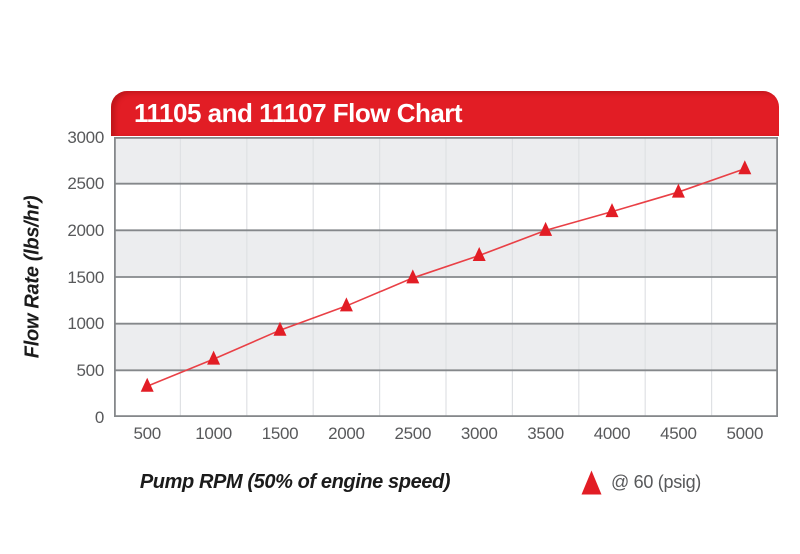  I want to click on y-tick-label: 500, so click(90, 370).